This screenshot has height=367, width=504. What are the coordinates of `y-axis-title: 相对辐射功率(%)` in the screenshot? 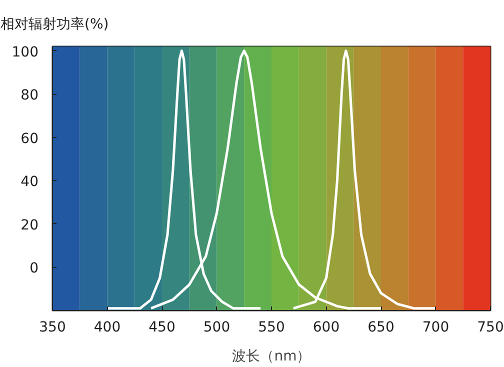 It's located at (54, 24).